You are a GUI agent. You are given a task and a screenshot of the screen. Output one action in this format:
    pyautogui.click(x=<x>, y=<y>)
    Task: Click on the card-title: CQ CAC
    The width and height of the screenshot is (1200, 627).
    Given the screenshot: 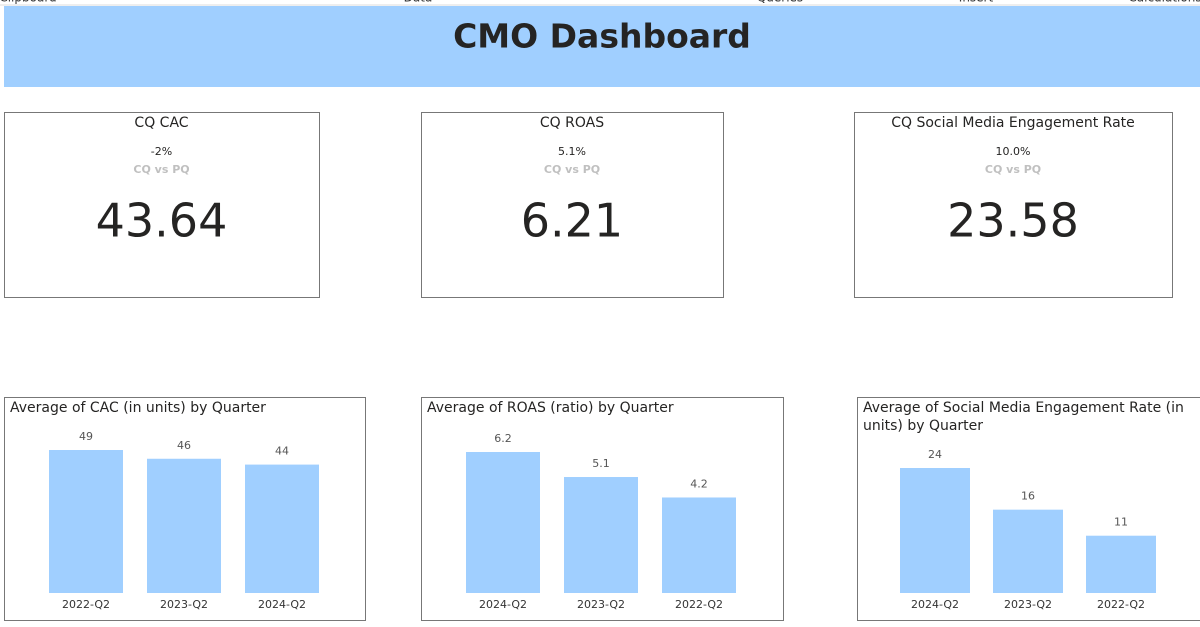 What is the action you would take?
    pyautogui.click(x=161, y=123)
    